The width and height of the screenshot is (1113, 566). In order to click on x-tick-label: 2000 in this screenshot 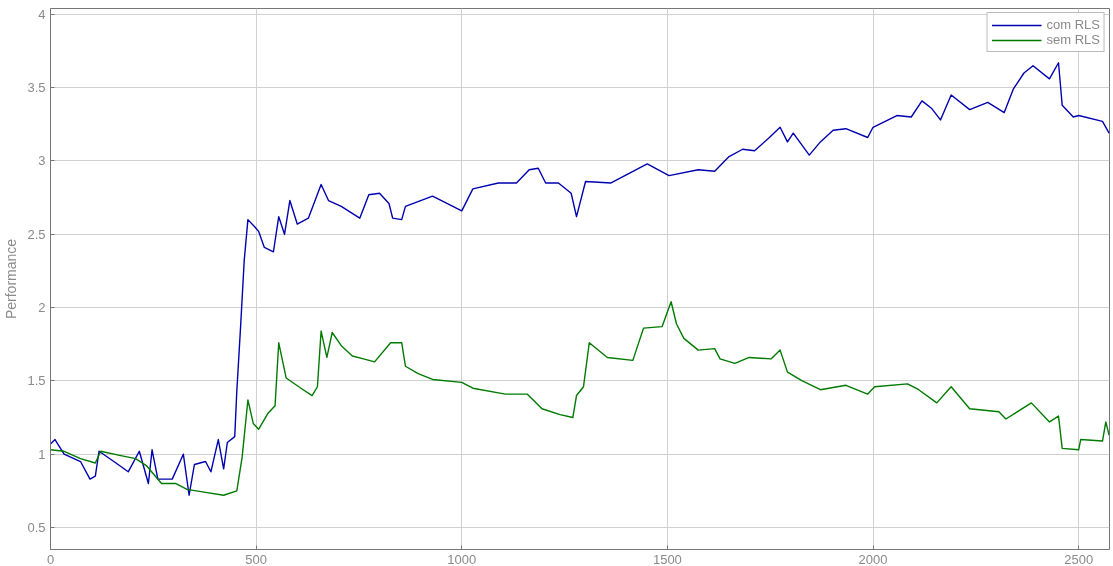, I will do `click(873, 558)`.